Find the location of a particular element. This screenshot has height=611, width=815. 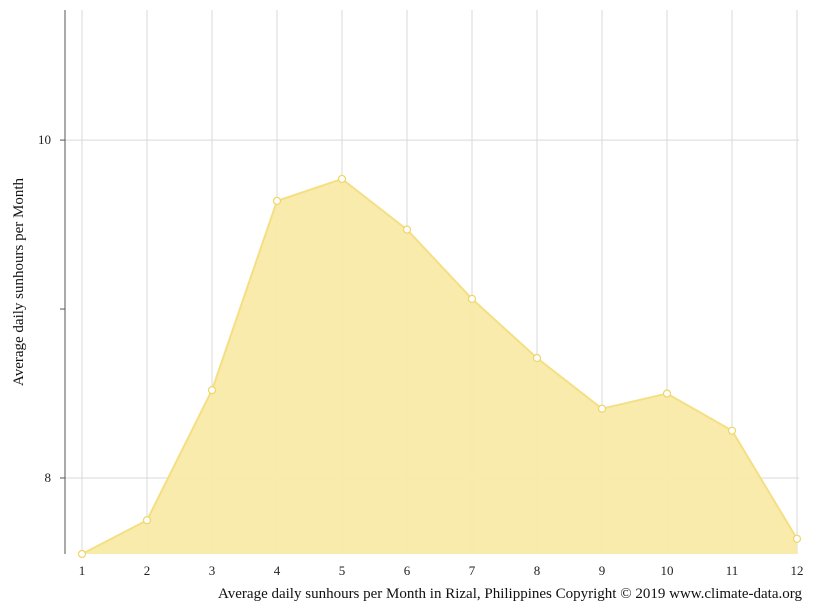

x-tick-label: 1 is located at coordinates (82, 570).